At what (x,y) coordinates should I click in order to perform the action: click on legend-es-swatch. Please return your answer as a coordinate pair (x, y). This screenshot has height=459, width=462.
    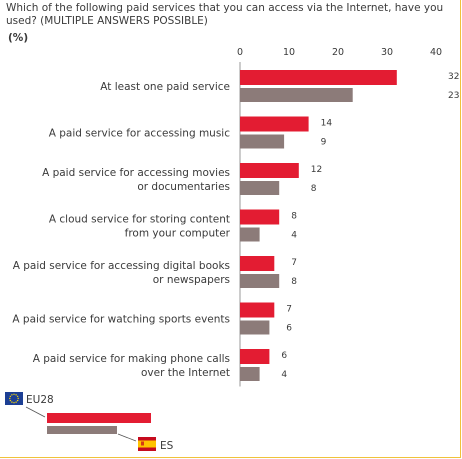
    Looking at the image, I should click on (82, 430).